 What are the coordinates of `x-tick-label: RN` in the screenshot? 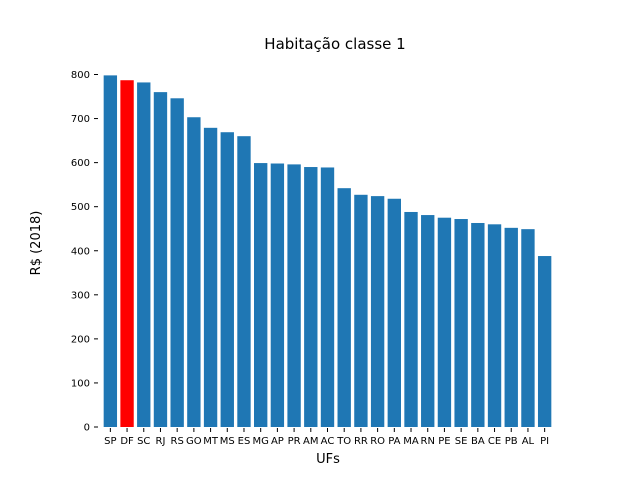 It's located at (428, 441).